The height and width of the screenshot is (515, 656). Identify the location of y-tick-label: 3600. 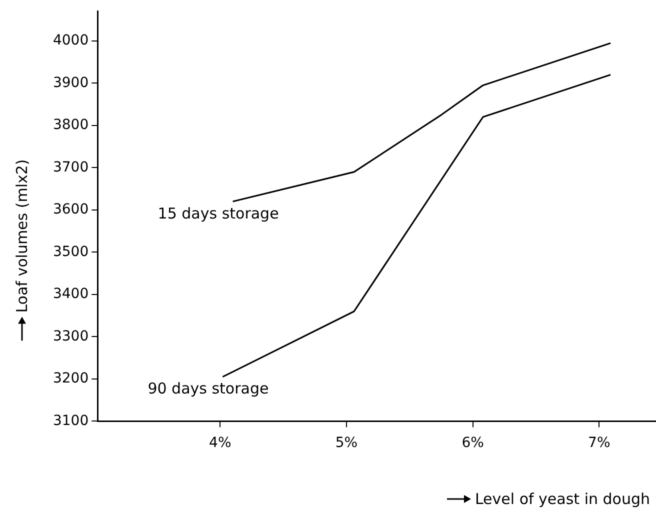
(70, 210).